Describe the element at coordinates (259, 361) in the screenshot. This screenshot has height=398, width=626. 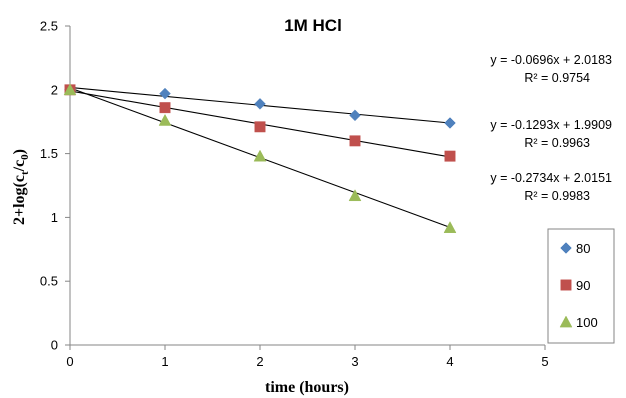
I see `x-tick-label: 2` at that location.